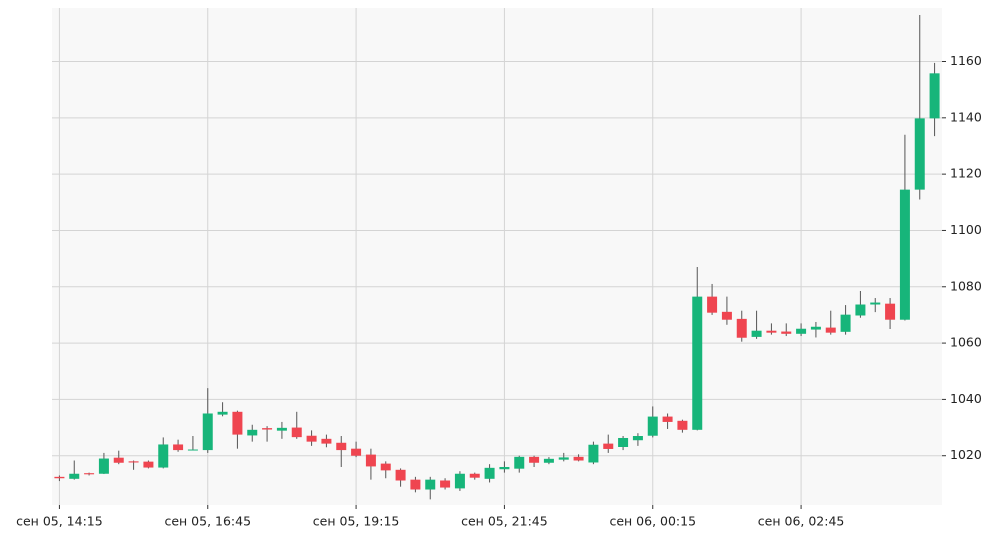 The width and height of the screenshot is (993, 540). I want to click on x-tick-label: сен 05, 19:15, so click(356, 521).